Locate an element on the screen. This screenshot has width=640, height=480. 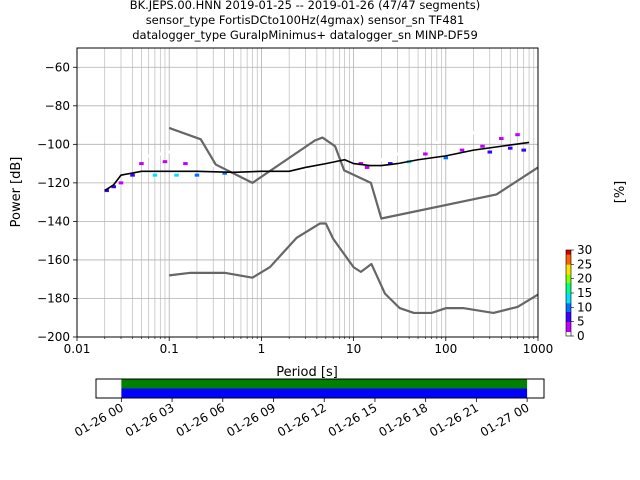
noise-model-nlnm is located at coordinates (354, 268).